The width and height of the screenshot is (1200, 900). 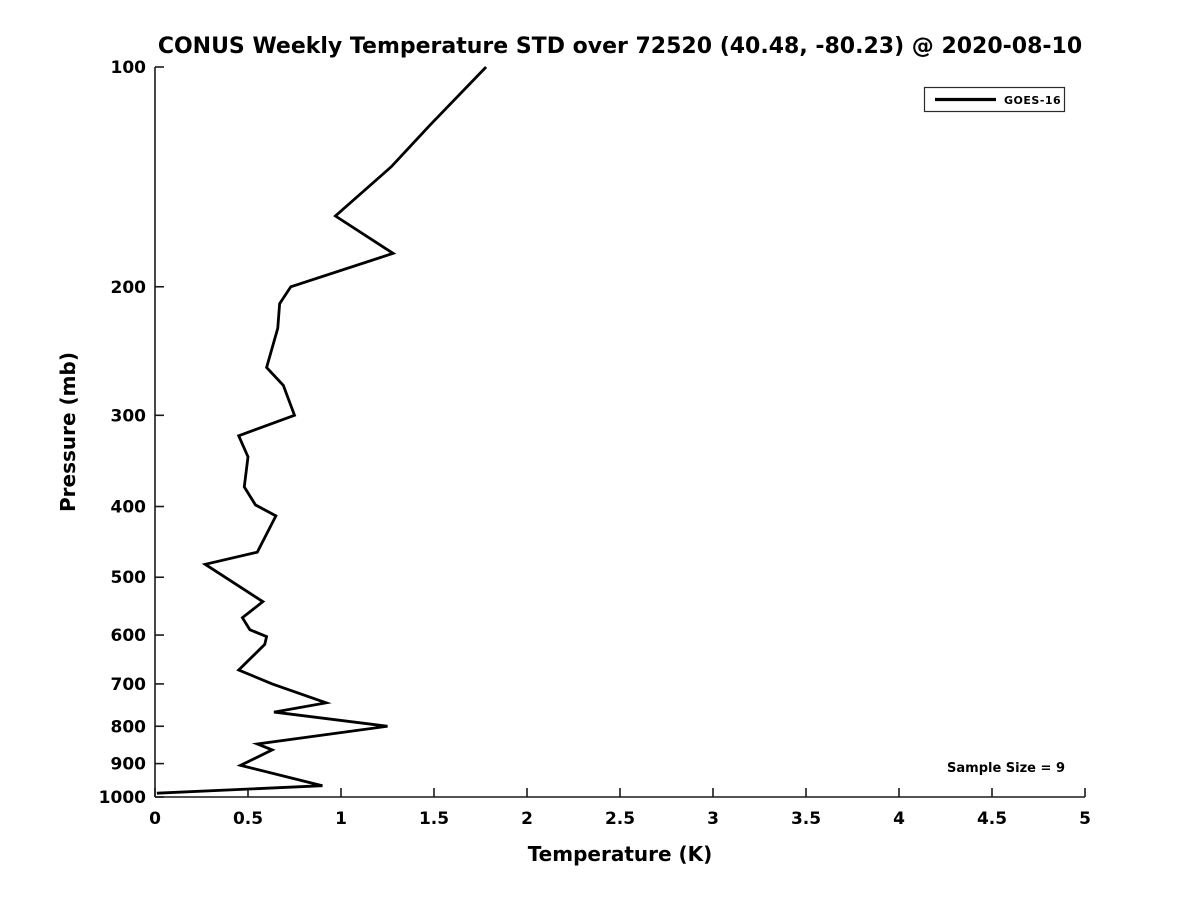 What do you see at coordinates (129, 765) in the screenshot?
I see `y-tick-label: 900` at bounding box center [129, 765].